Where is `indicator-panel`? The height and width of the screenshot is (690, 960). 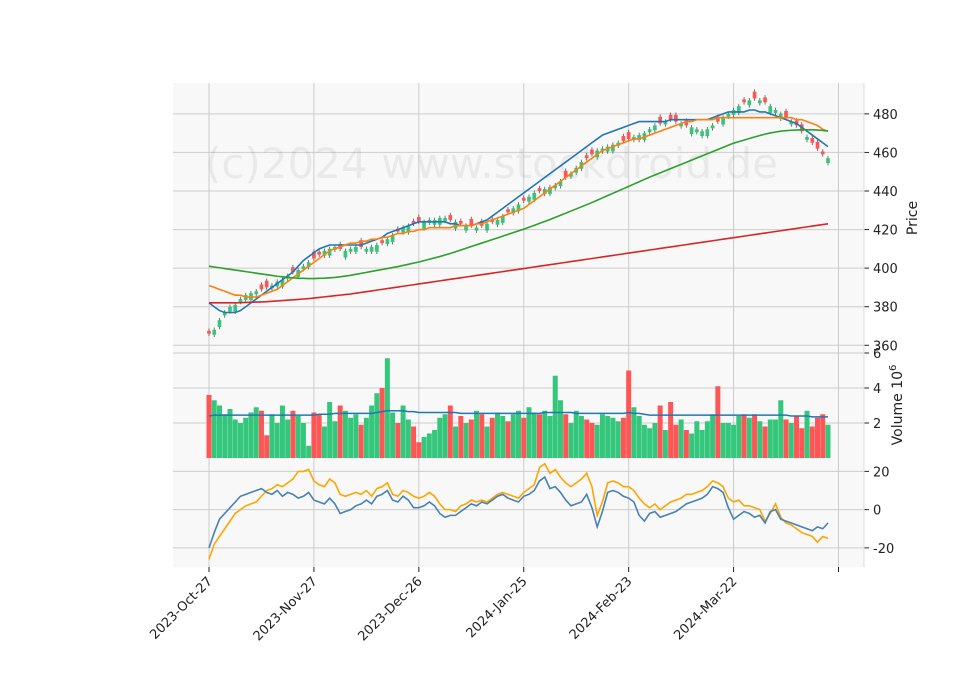 indicator-panel is located at coordinates (518, 511).